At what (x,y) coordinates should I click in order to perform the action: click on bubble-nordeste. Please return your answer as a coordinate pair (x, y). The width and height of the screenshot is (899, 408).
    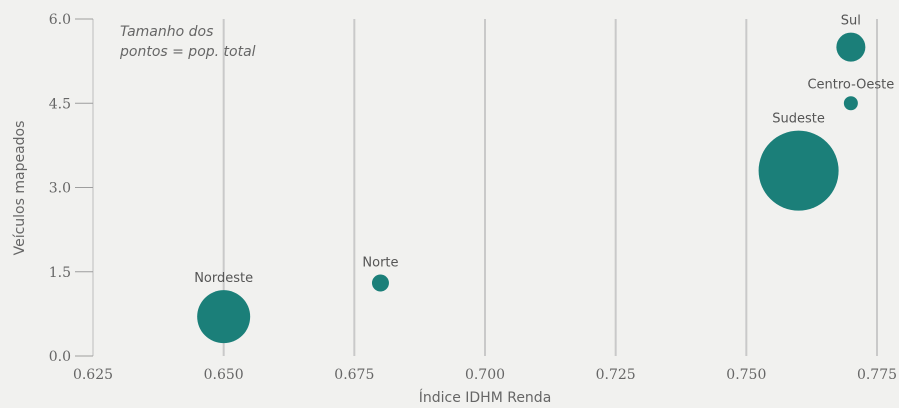
    Looking at the image, I should click on (224, 317).